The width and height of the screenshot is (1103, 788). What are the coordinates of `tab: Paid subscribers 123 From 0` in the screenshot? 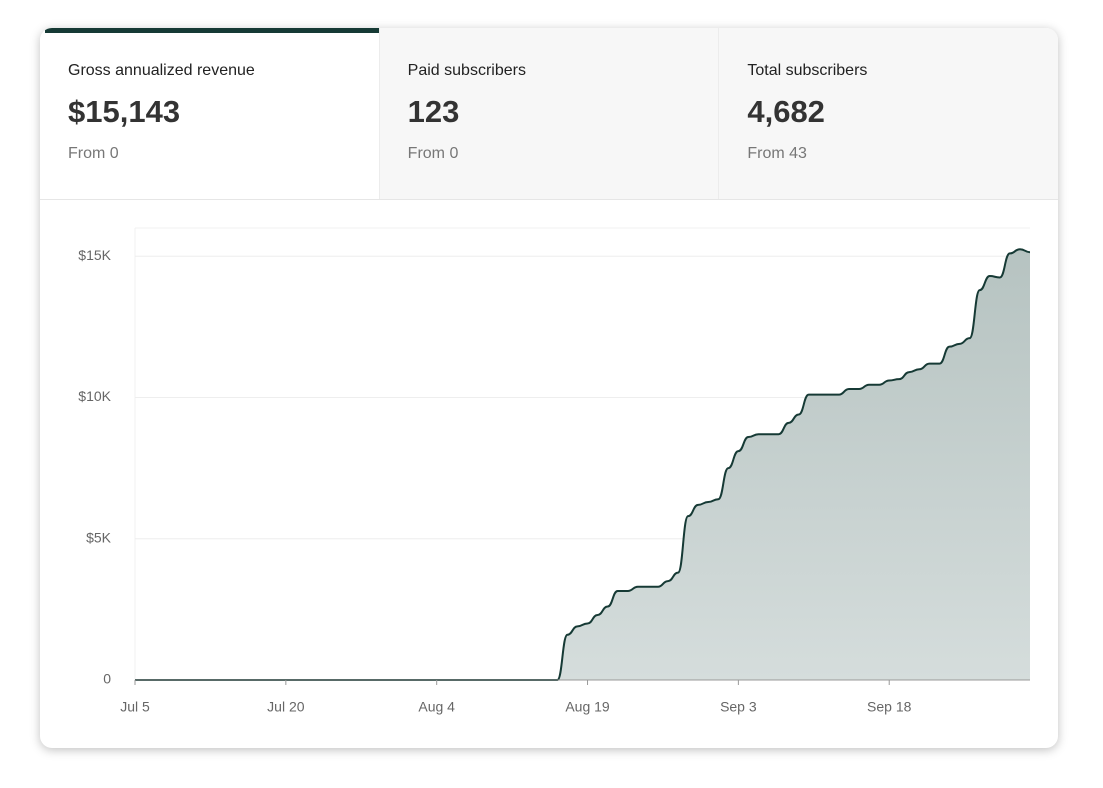 It's located at (548, 113).